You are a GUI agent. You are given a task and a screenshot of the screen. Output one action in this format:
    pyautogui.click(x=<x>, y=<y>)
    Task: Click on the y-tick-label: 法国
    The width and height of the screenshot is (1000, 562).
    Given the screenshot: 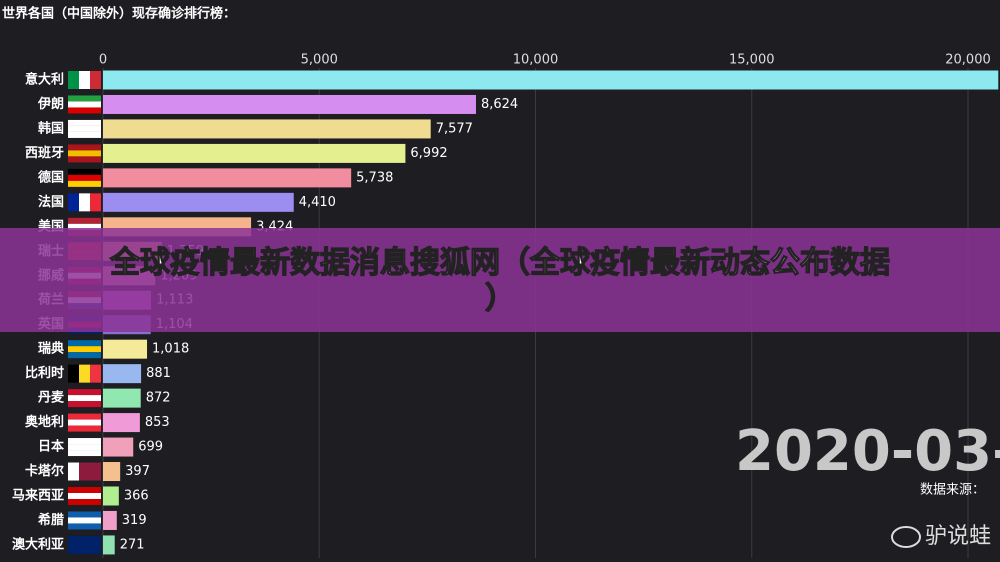 What is the action you would take?
    pyautogui.click(x=51, y=202)
    